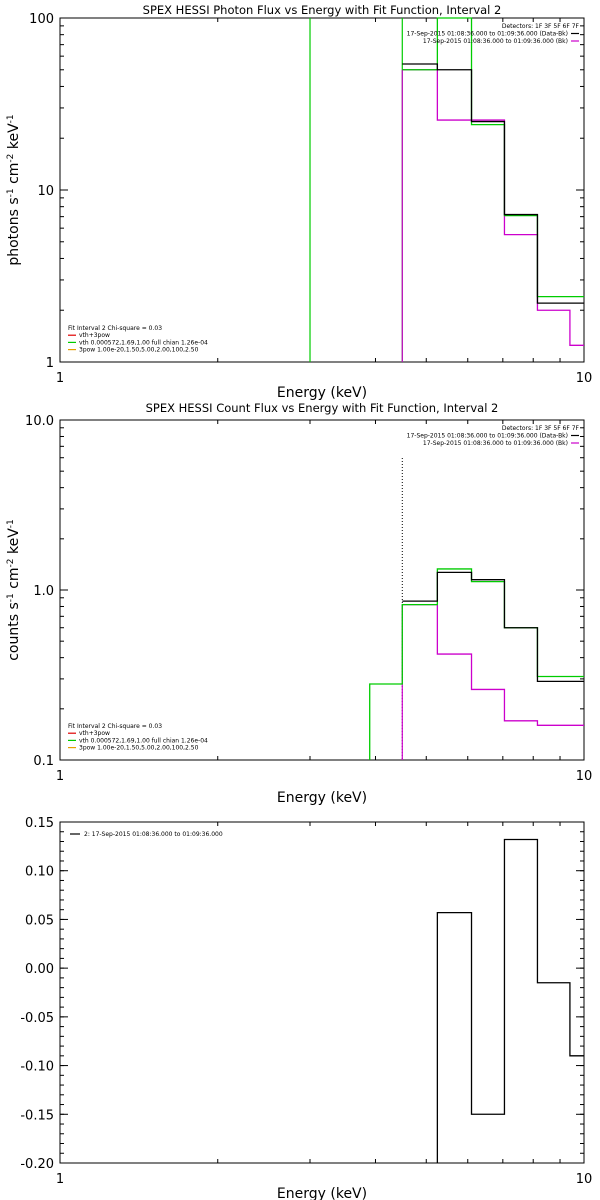  Describe the element at coordinates (39, 969) in the screenshot. I see `y-tick-label: 0.00` at that location.